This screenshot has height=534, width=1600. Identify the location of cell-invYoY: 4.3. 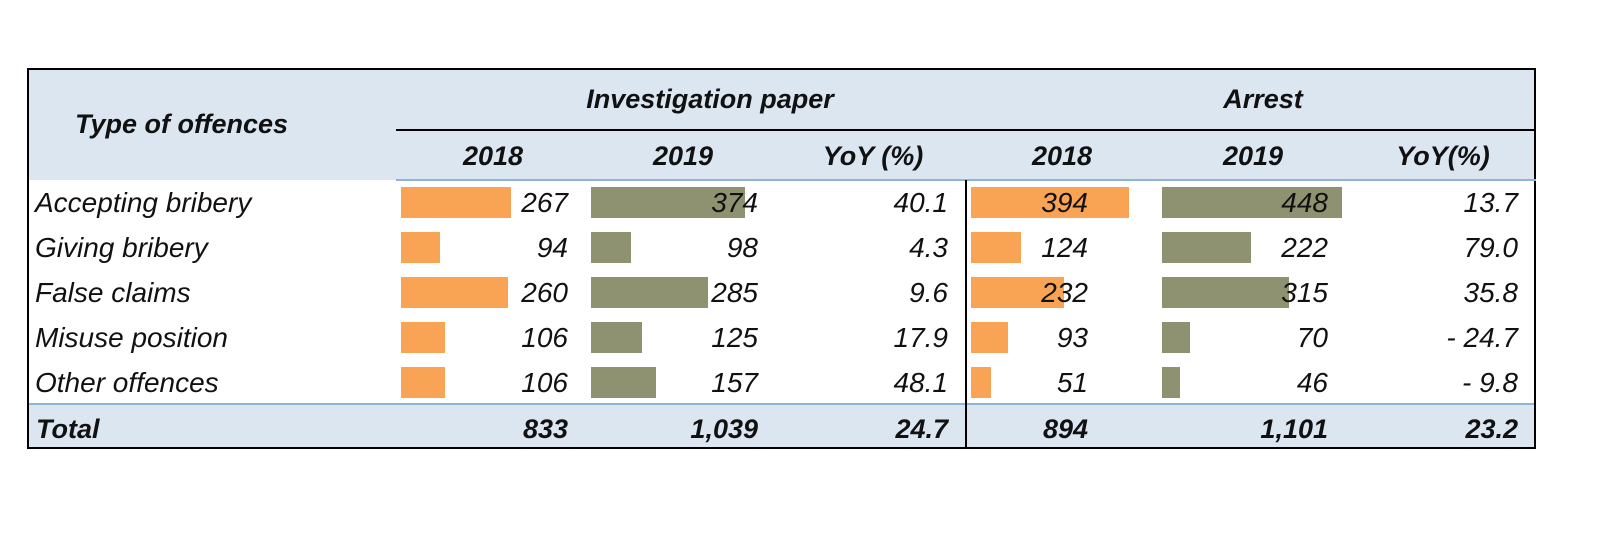
(928, 247).